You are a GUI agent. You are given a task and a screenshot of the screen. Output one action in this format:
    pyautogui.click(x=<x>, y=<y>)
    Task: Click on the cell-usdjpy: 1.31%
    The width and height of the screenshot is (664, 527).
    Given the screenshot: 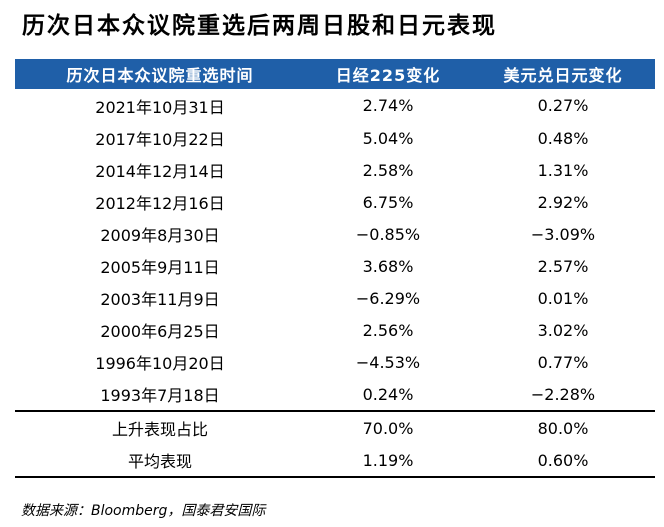 What is the action you would take?
    pyautogui.click(x=563, y=170)
    